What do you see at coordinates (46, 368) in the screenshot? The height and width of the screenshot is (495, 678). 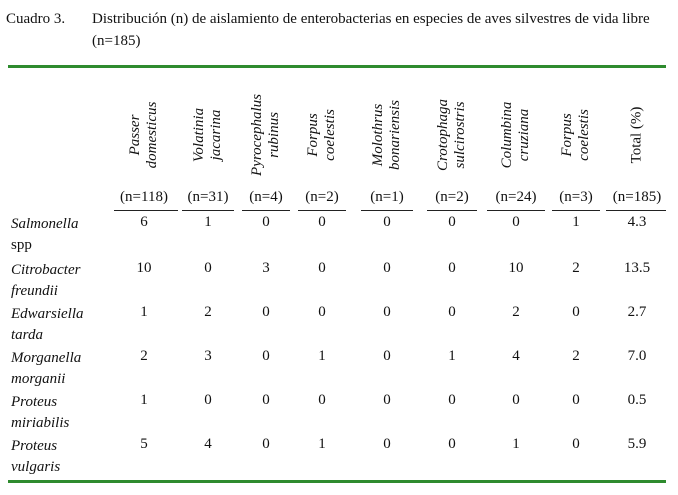 I see `row-label: Morganella morganii` at bounding box center [46, 368].